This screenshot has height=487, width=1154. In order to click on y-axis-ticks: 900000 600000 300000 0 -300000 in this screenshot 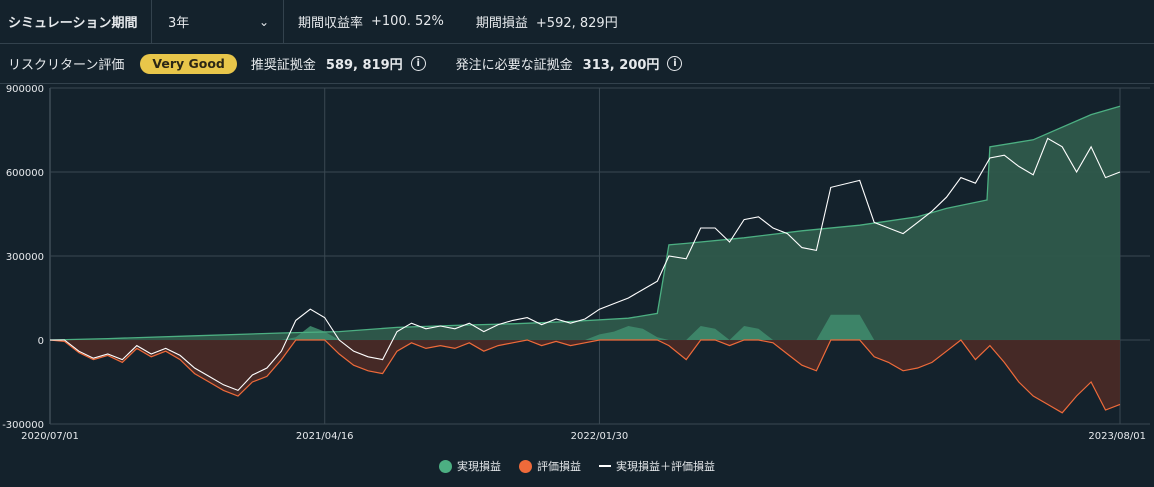, I will do `click(23, 257)`.